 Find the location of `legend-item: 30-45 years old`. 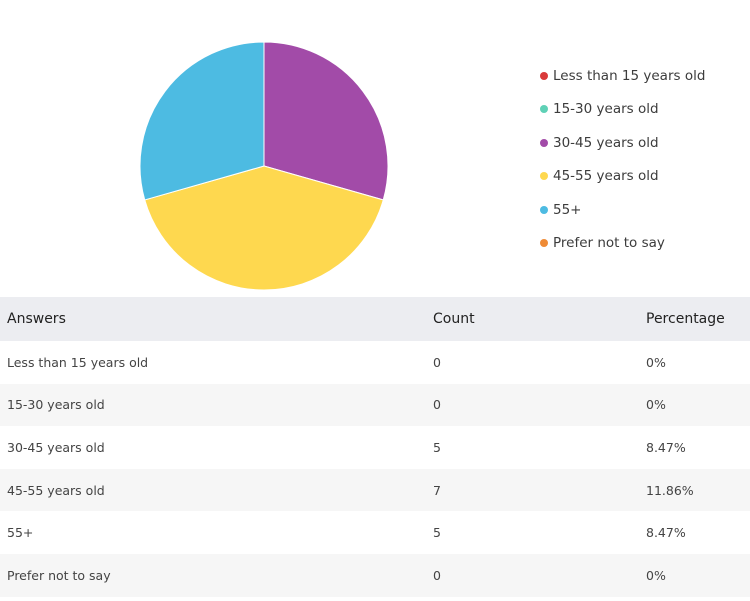

legend-item: 30-45 years old is located at coordinates (622, 149).